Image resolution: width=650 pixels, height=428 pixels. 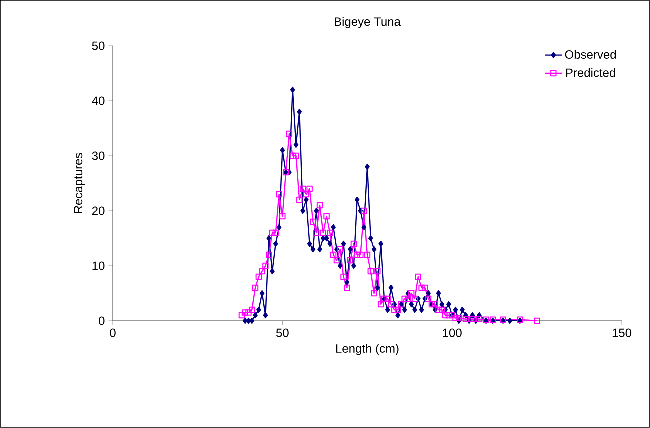 I want to click on x-axis-title: Length (cm), so click(x=367, y=350).